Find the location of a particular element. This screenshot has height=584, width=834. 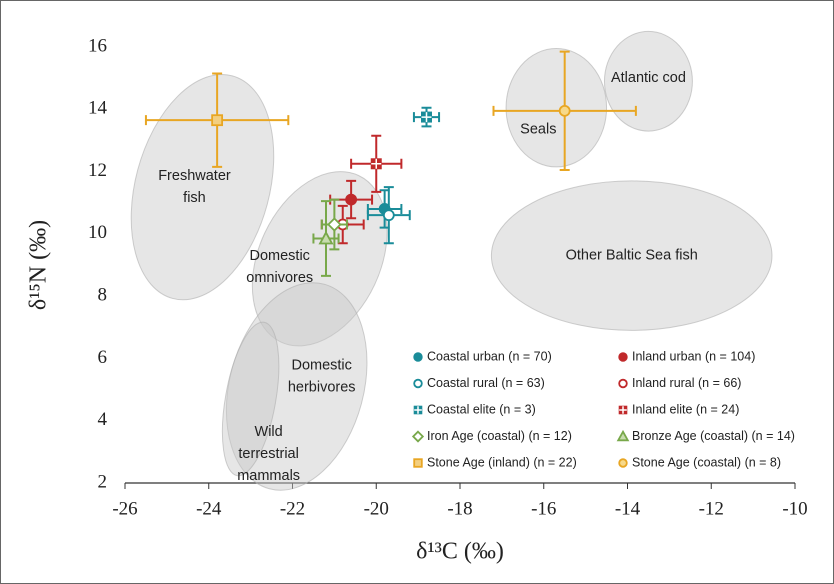

legend-label: Stone Age (inland) (n = 22) is located at coordinates (502, 462).